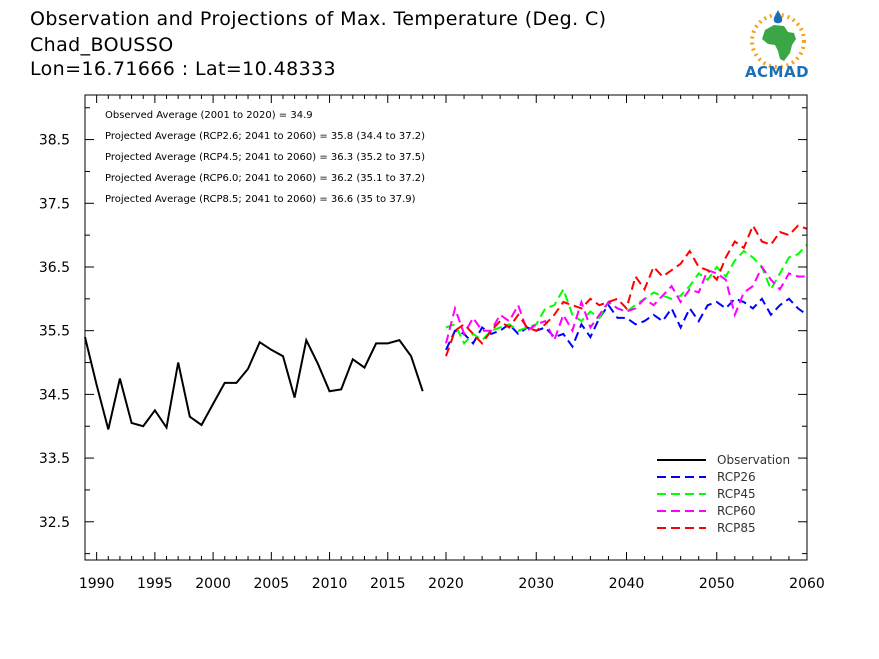 This screenshot has height=659, width=879. What do you see at coordinates (213, 584) in the screenshot?
I see `x-tick-label: 2000` at bounding box center [213, 584].